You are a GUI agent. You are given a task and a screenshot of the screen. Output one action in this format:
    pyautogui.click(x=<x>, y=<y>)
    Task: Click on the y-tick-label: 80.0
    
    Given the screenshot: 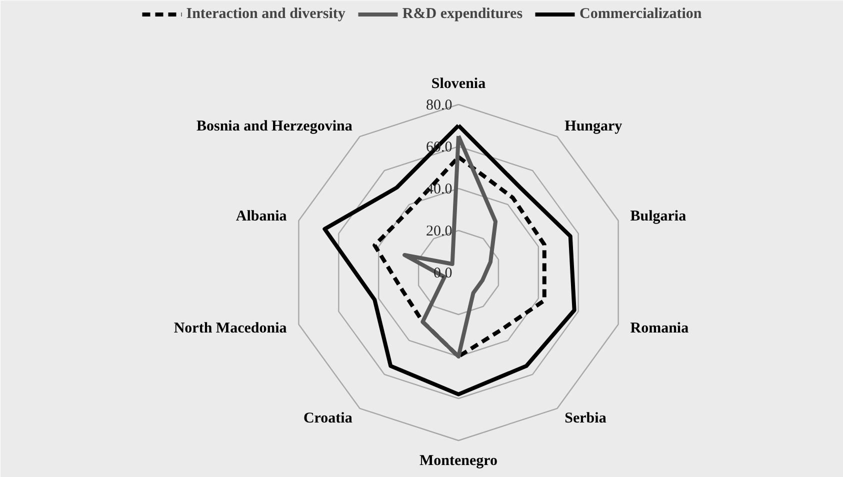 What is the action you would take?
    pyautogui.click(x=439, y=106)
    